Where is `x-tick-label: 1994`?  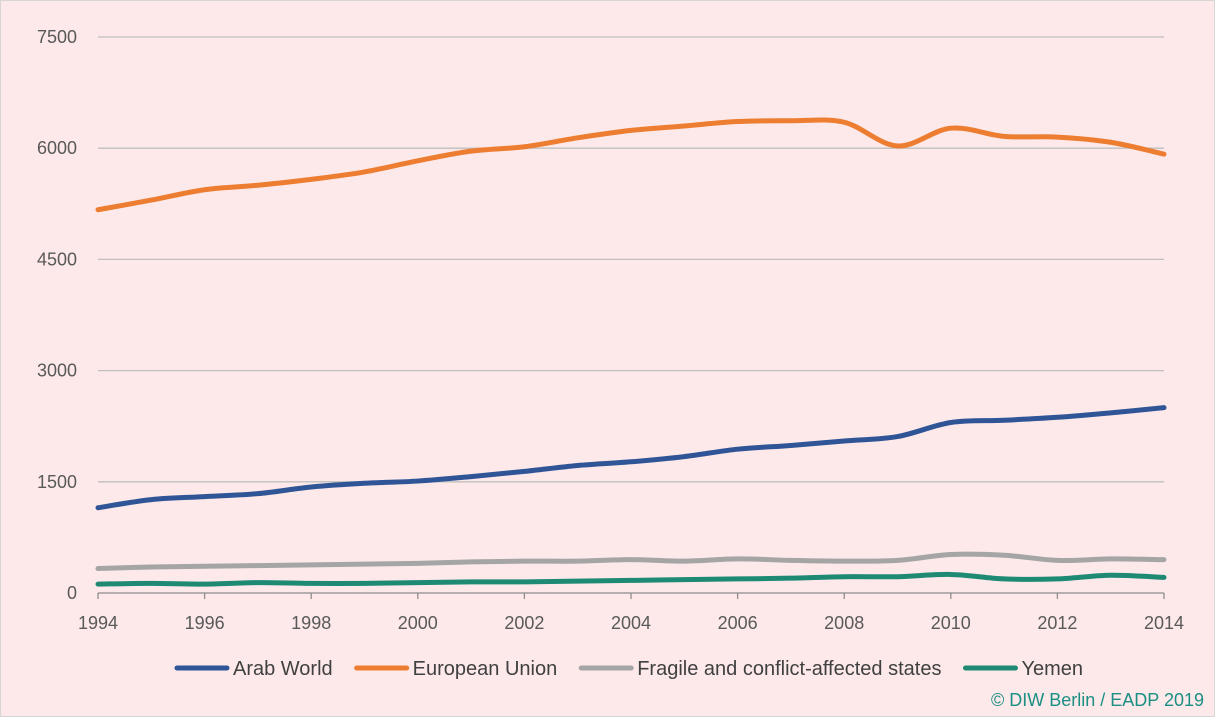
x-tick-label: 1994 is located at coordinates (98, 623).